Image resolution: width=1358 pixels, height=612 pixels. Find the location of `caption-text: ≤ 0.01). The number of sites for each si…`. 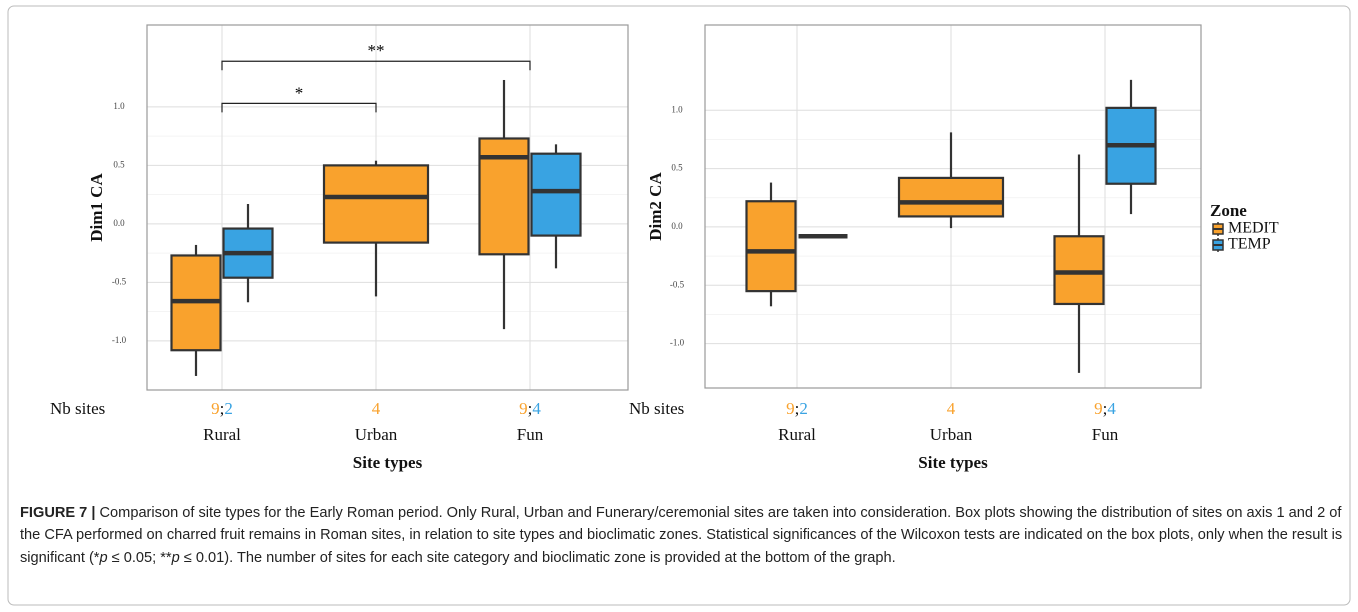

caption-text: ≤ 0.01). The number of sites for each si… is located at coordinates (537, 557).